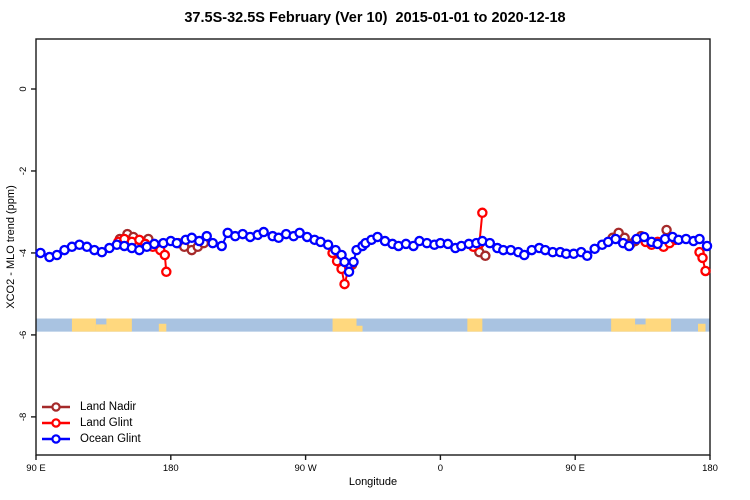 The image size is (750, 500). Describe the element at coordinates (440, 468) in the screenshot. I see `x-tick-label: 0` at that location.